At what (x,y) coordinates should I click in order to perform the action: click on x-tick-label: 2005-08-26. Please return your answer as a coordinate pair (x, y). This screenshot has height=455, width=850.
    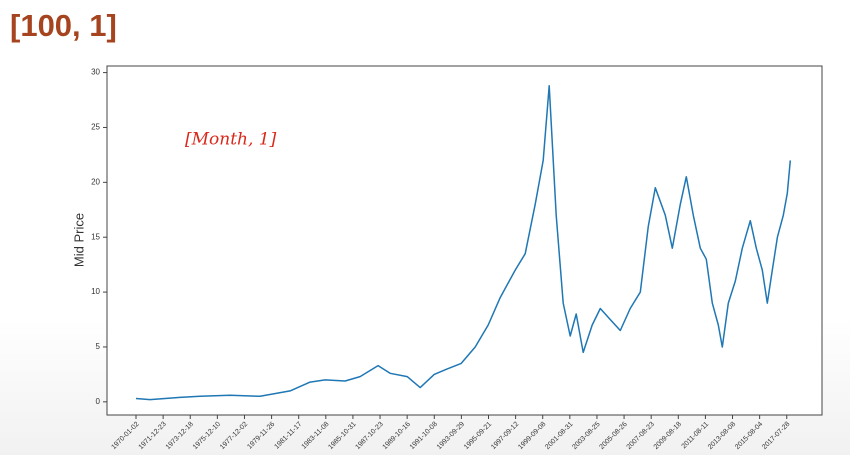
    Looking at the image, I should click on (614, 436).